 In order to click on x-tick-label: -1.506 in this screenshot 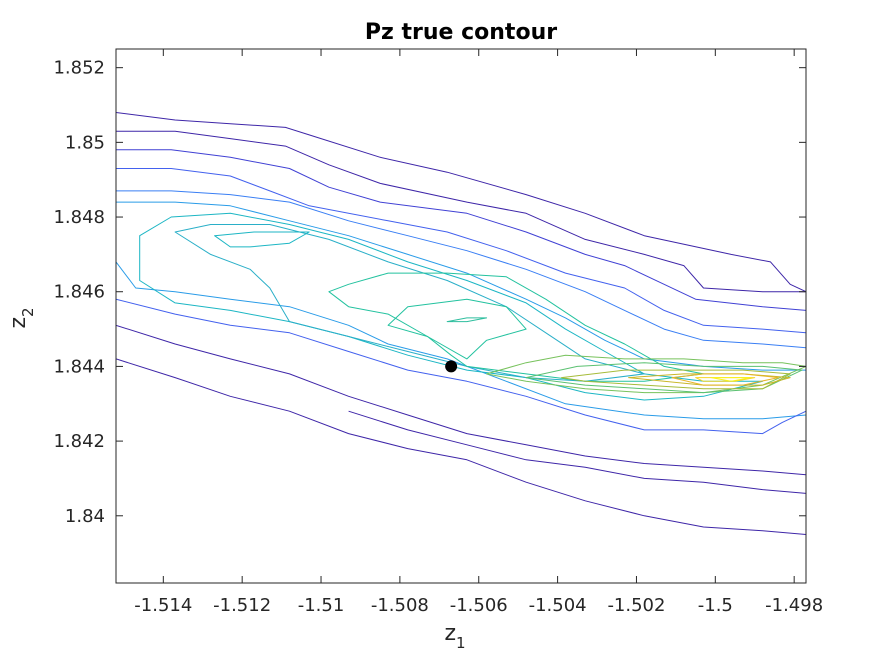, I will do `click(479, 605)`.